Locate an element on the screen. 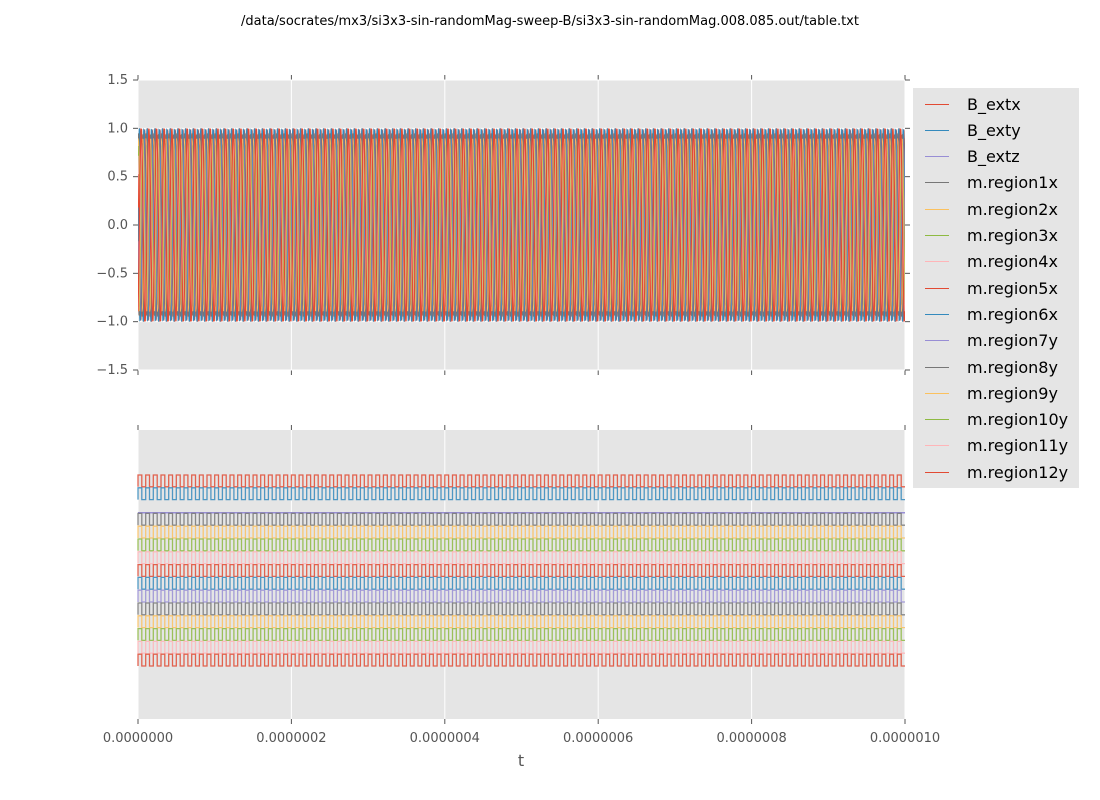 The image size is (1100, 800). x-axis-label: t is located at coordinates (521, 760).